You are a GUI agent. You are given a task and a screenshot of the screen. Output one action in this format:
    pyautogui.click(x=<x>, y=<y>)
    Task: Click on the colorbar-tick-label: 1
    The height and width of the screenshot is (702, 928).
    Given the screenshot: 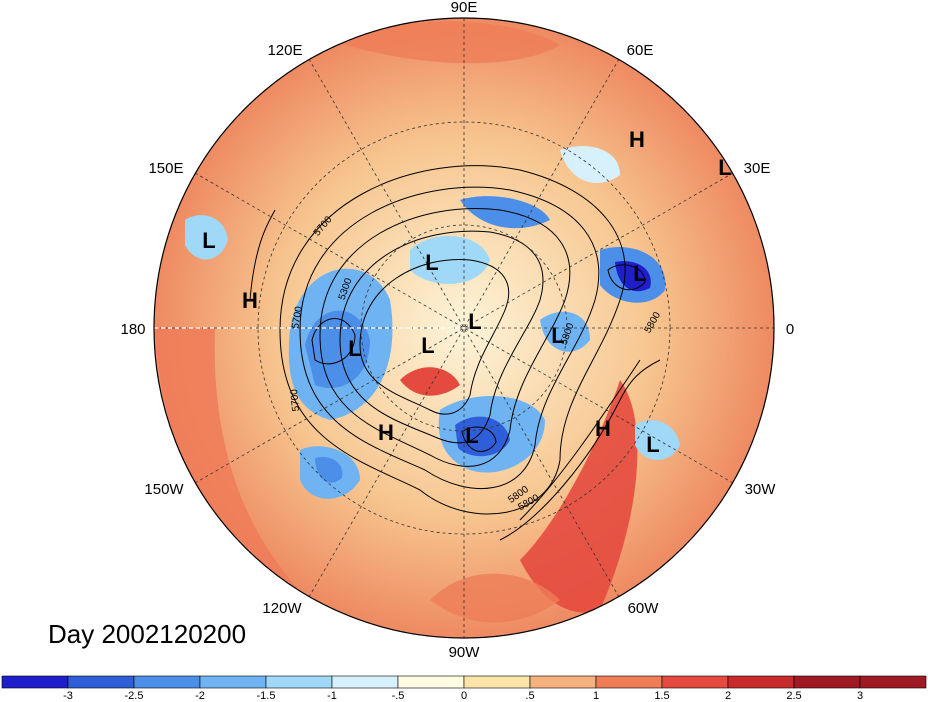 What is the action you would take?
    pyautogui.click(x=596, y=696)
    